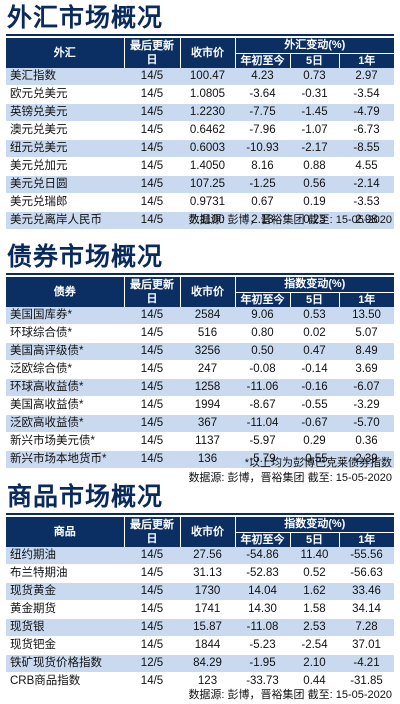 Image resolution: width=400 pixels, height=704 pixels. Describe the element at coordinates (207, 77) in the screenshot. I see `fx-row-close: 100.47` at that location.